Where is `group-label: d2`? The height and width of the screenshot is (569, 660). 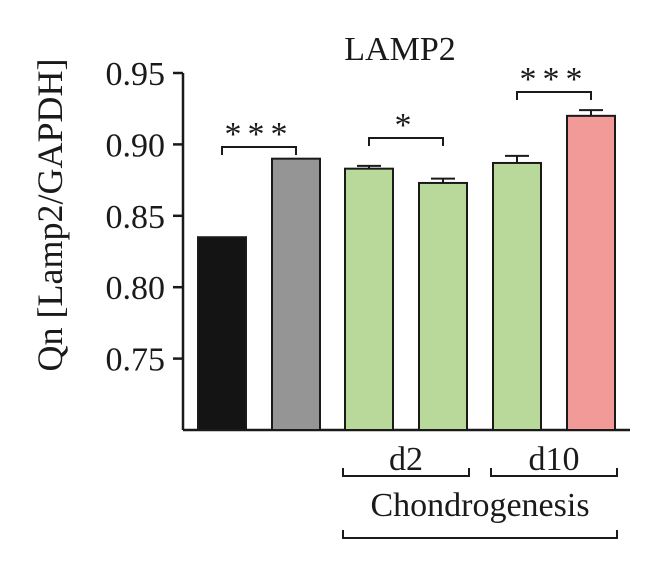
group-label: d2 is located at coordinates (406, 459).